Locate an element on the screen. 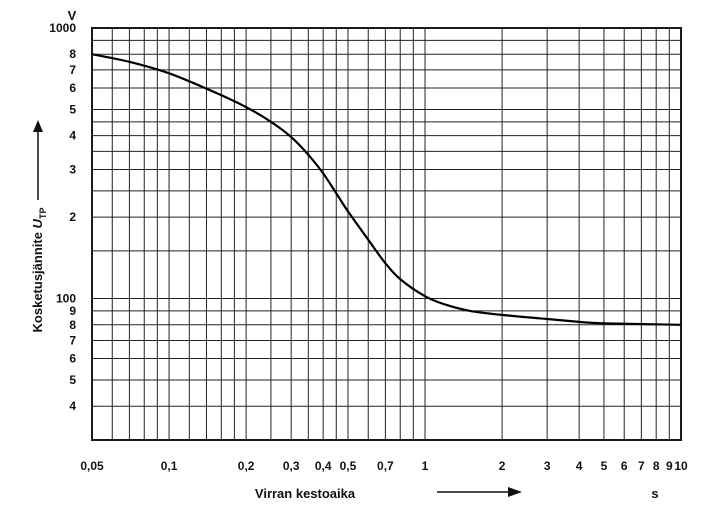  y-axis-title-main: Kosketusjännite is located at coordinates (37, 280).